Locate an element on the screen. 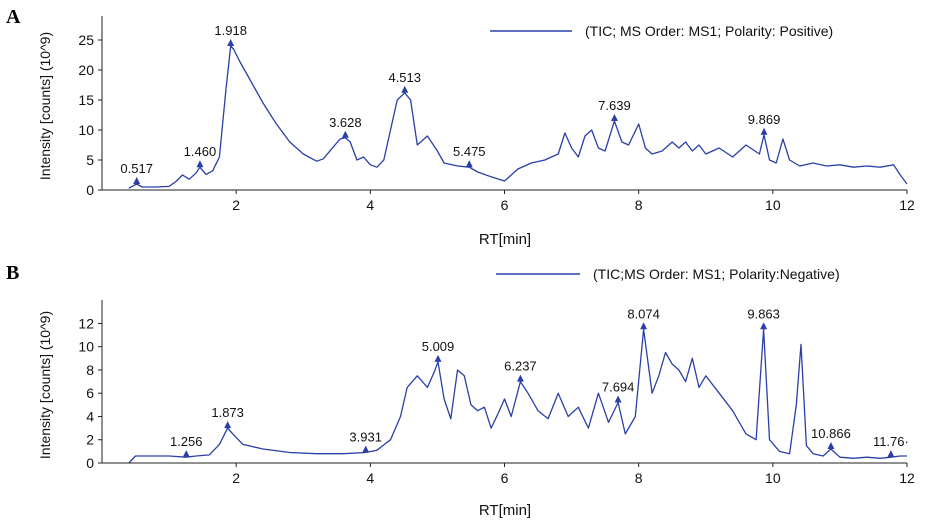  chart-b-y-tick-label: 4 is located at coordinates (90, 416).